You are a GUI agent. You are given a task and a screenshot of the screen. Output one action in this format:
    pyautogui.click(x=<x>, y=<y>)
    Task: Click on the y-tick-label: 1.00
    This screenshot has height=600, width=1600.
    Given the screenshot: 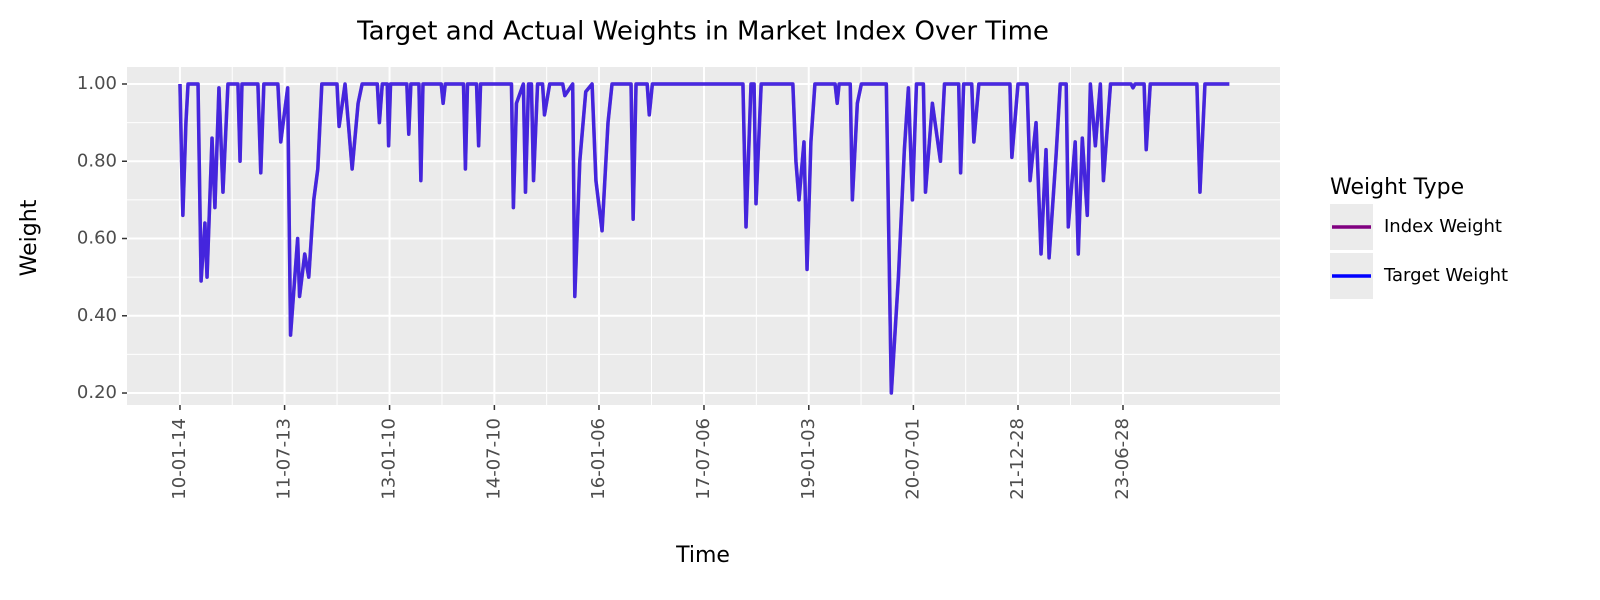 What is the action you would take?
    pyautogui.click(x=97, y=83)
    